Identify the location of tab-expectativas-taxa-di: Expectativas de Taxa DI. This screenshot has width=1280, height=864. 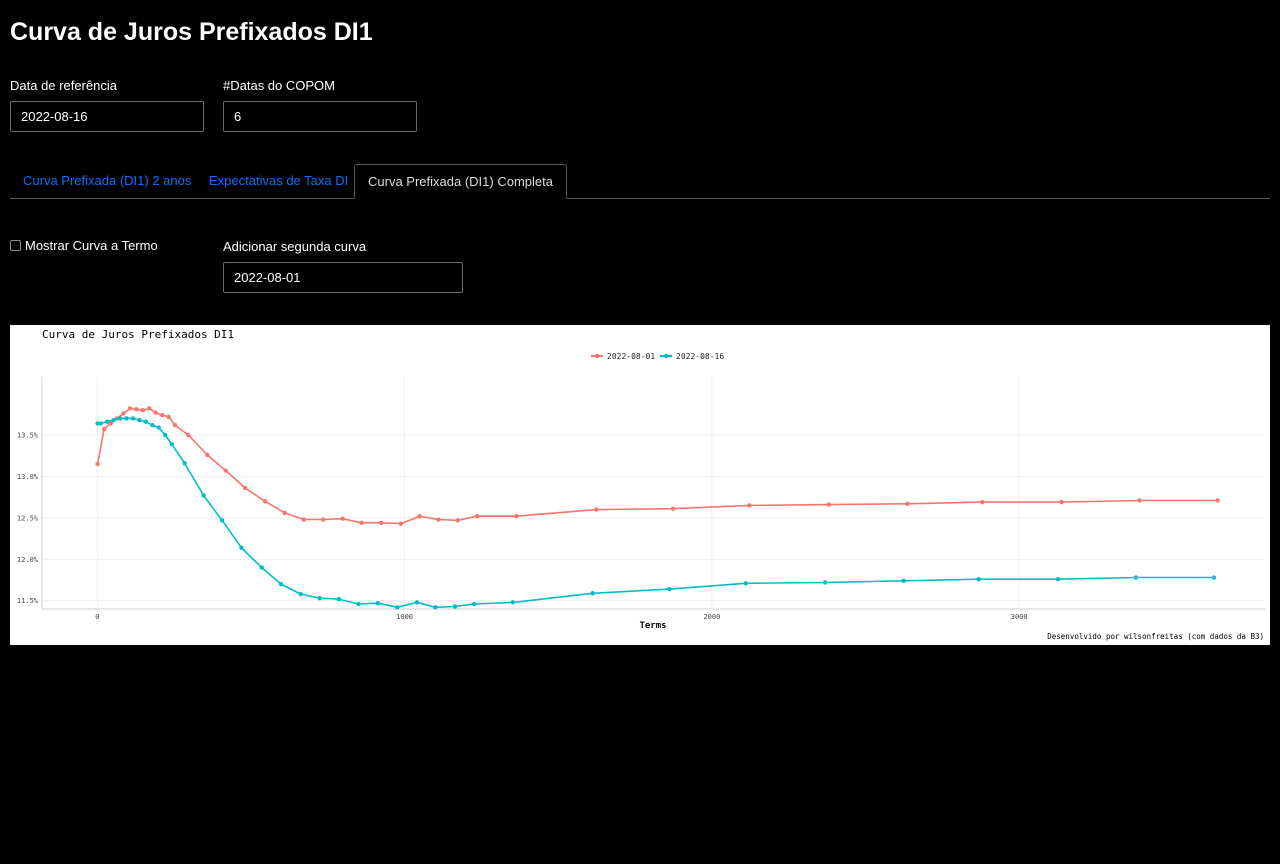
(279, 180).